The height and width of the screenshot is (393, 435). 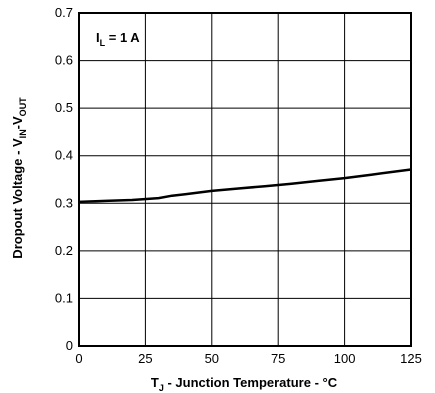 What do you see at coordinates (64, 155) in the screenshot?
I see `y-tick-label-4: 0.4` at bounding box center [64, 155].